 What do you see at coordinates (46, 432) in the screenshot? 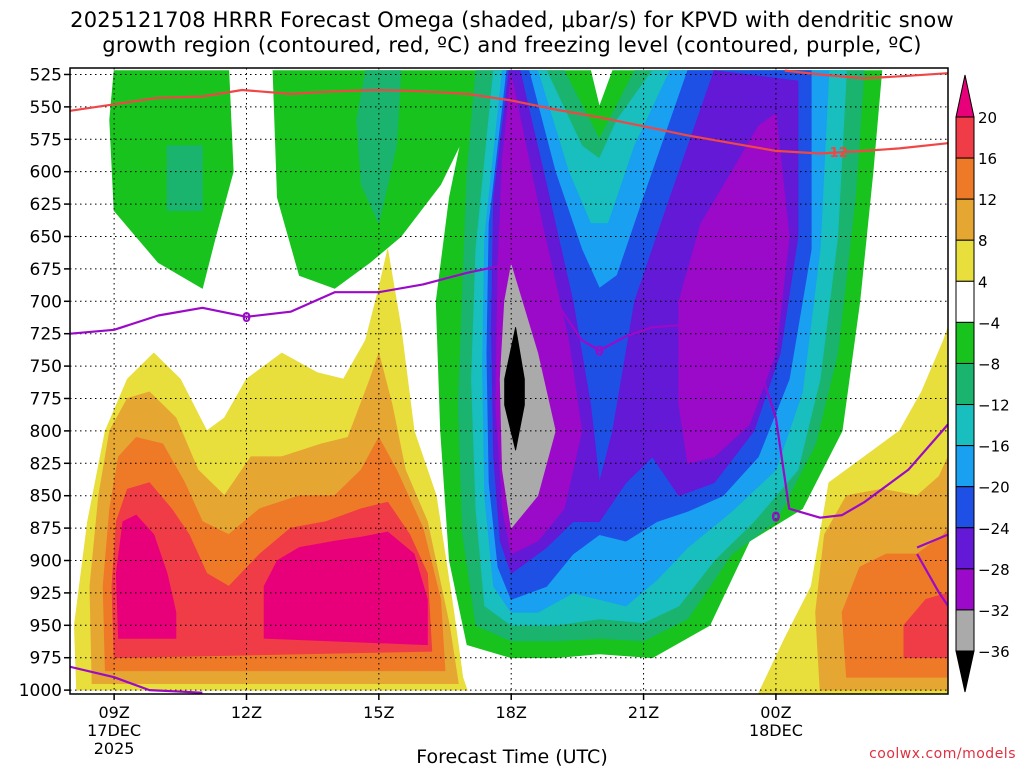
I see `y-tick-label-800: 800` at bounding box center [46, 432].